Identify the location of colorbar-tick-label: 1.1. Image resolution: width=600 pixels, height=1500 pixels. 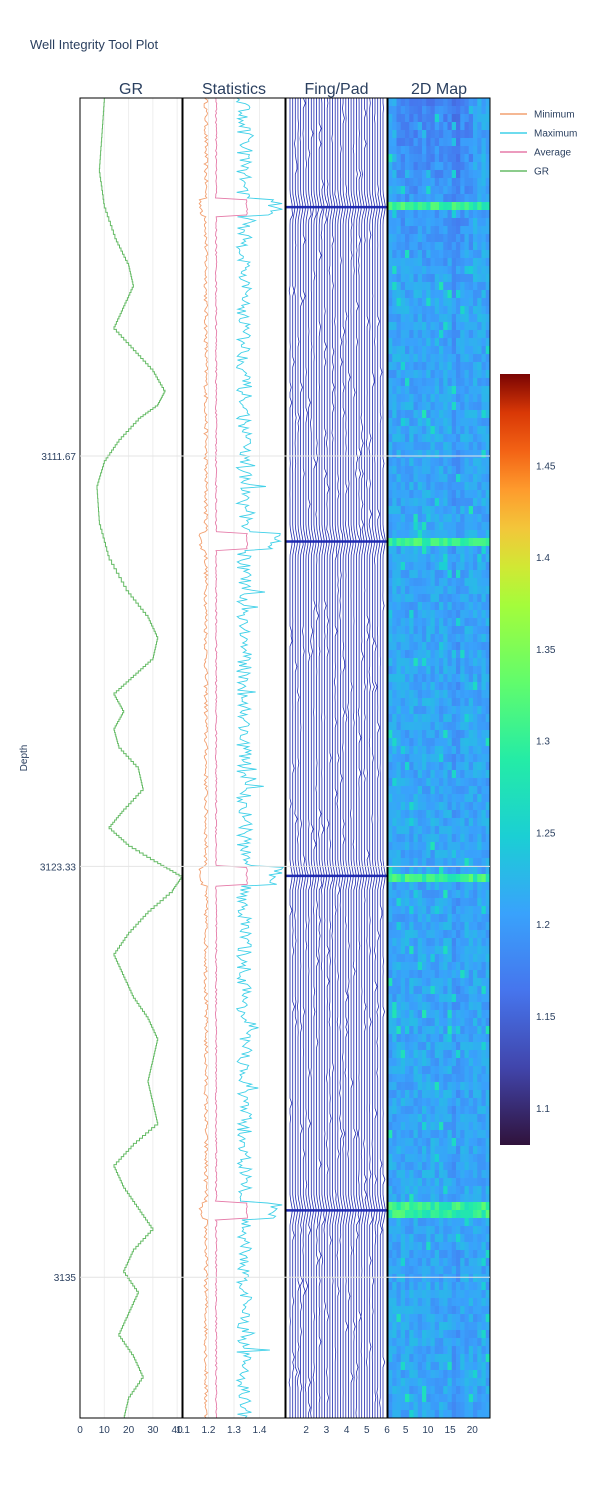
(543, 1109).